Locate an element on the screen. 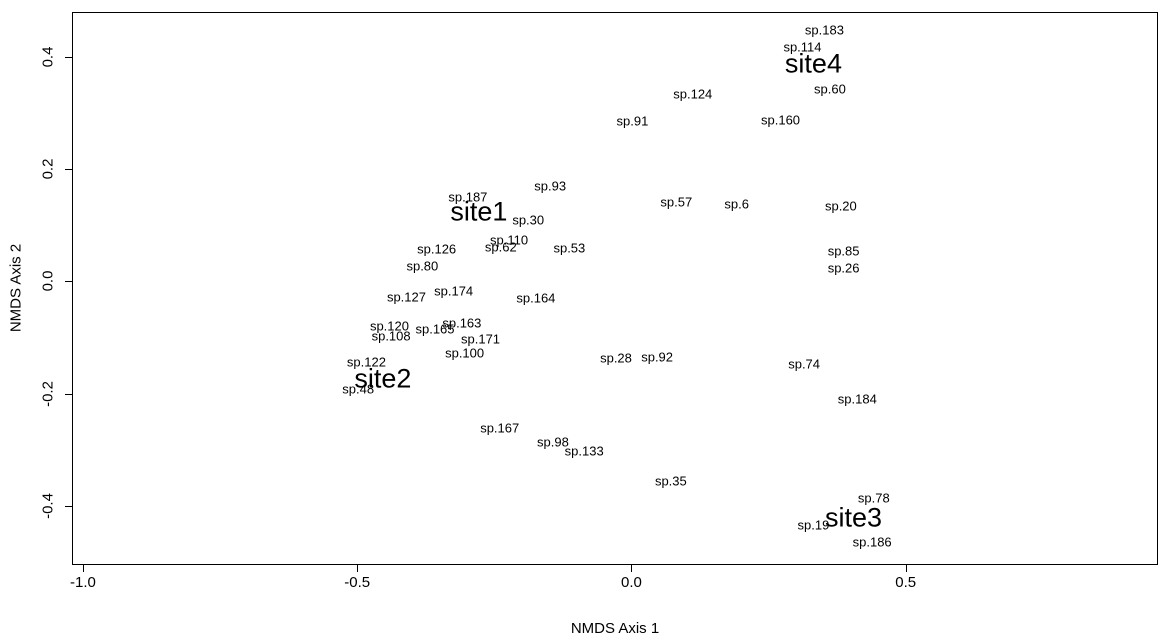 This screenshot has width=1167, height=641. species-label: sp.167 is located at coordinates (500, 428).